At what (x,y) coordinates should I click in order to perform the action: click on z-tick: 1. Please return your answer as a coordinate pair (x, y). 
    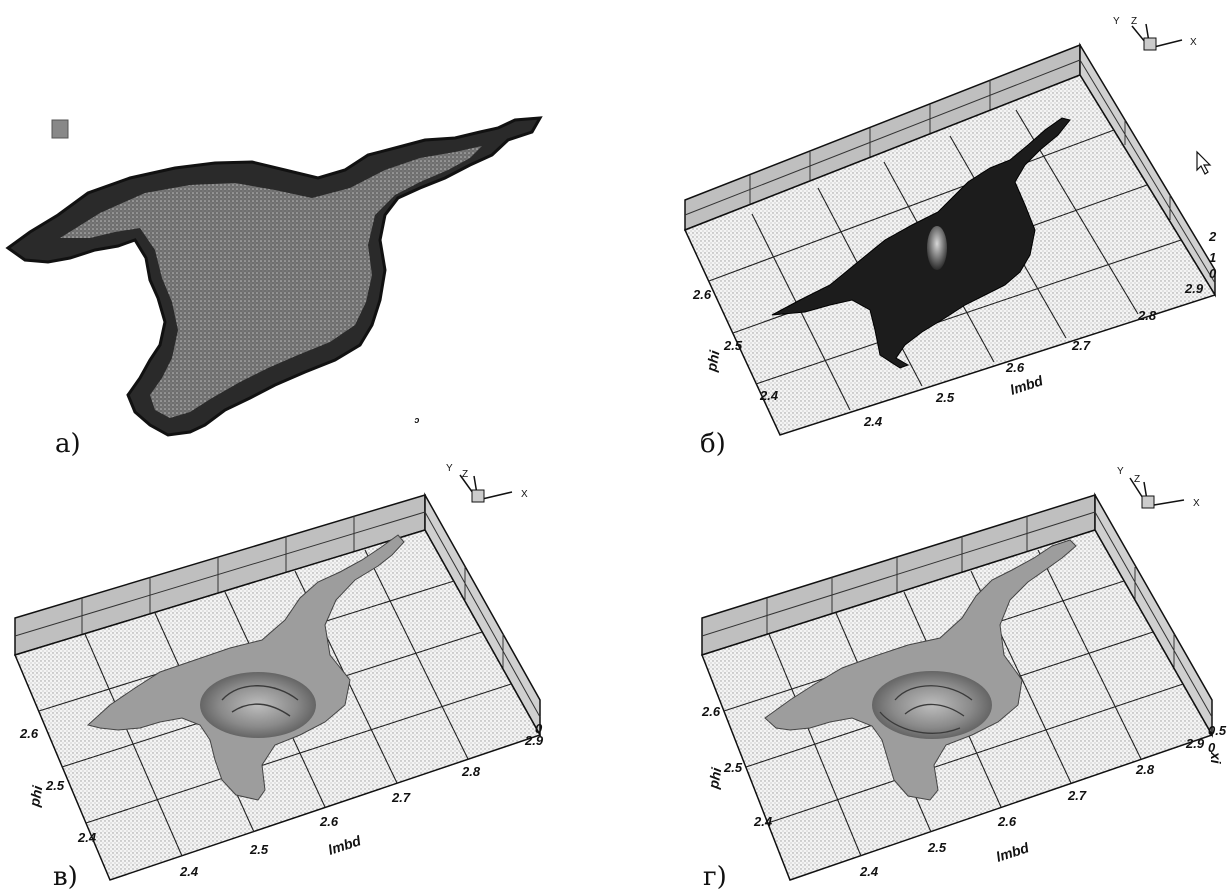
    Looking at the image, I should click on (1212, 257).